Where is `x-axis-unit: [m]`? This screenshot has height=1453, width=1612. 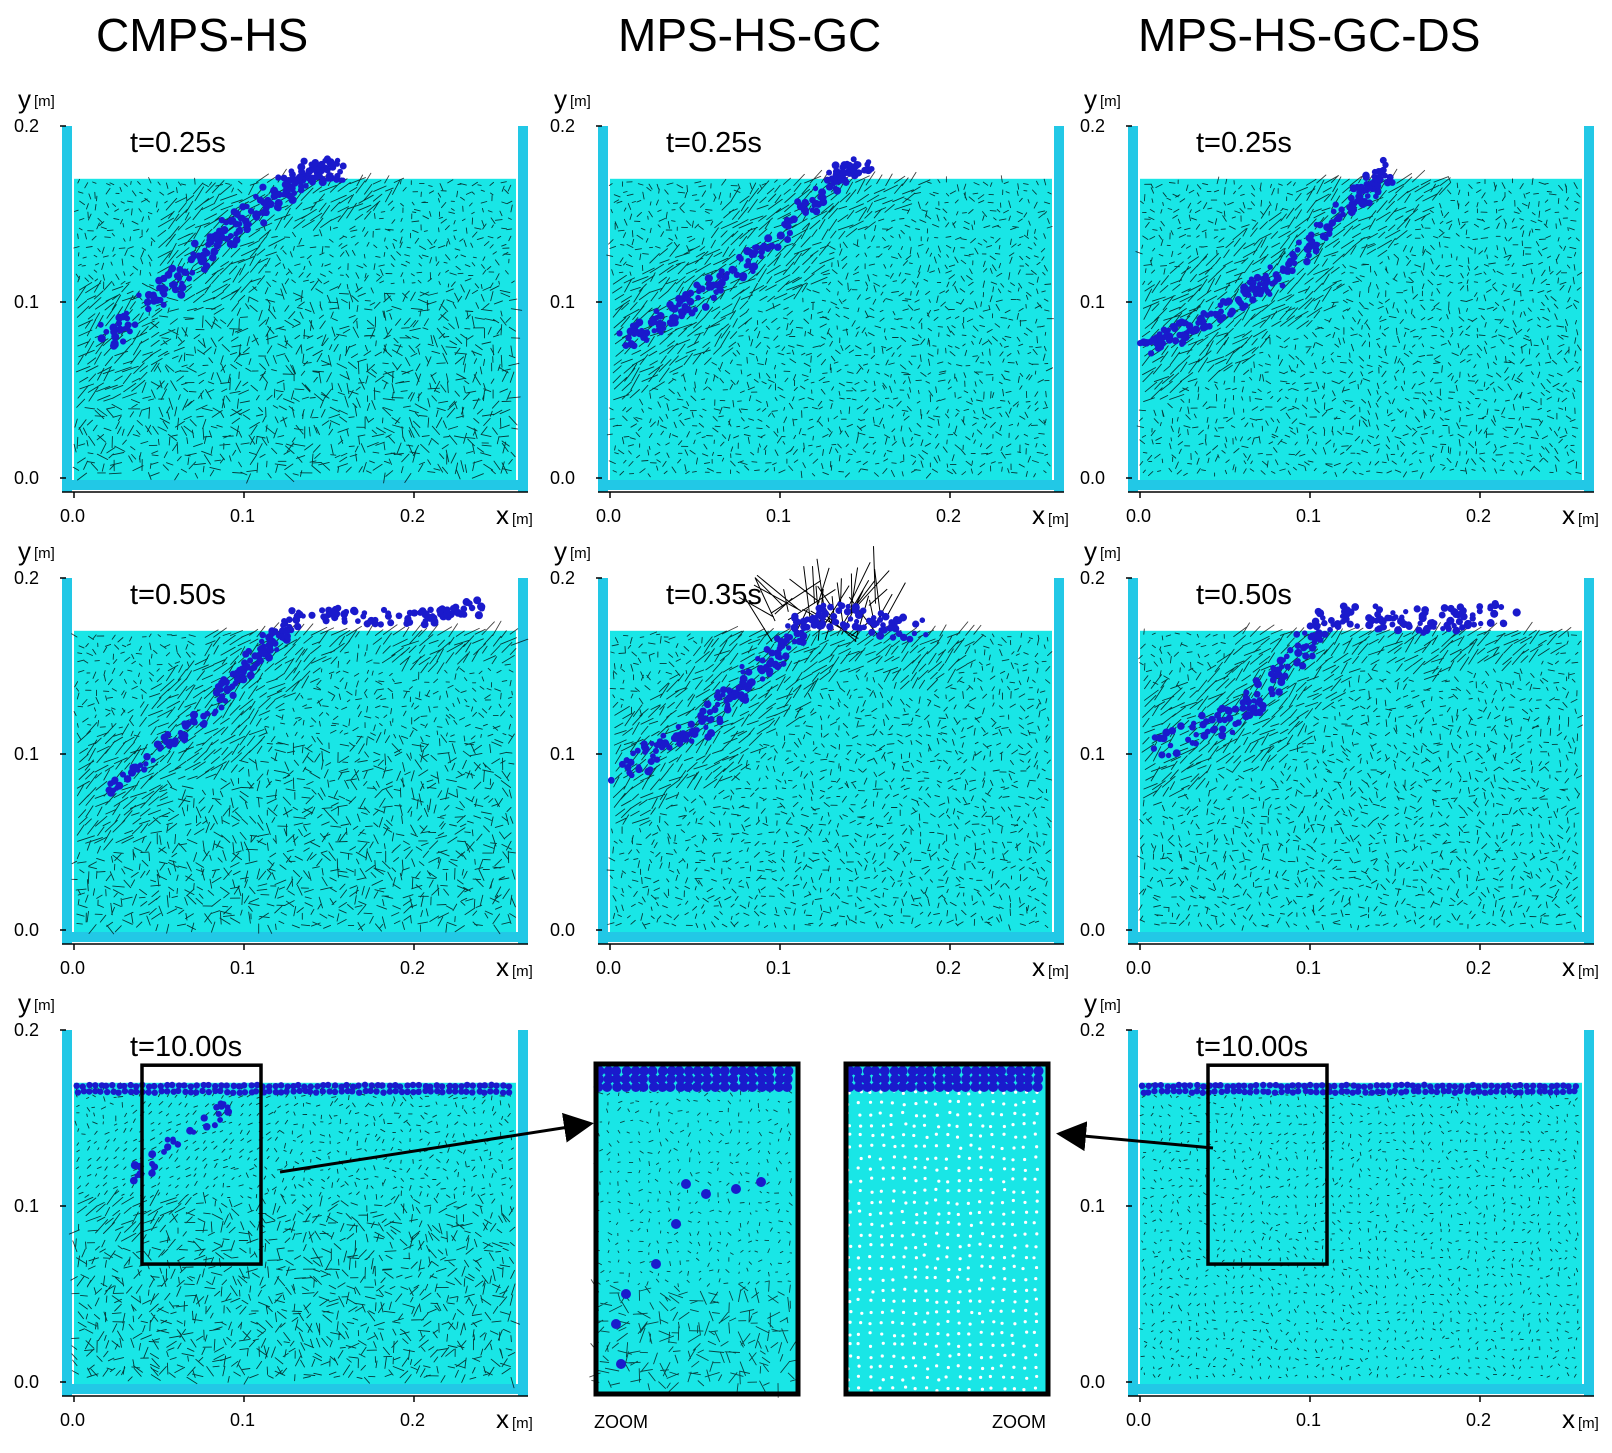
x-axis-unit: [m] is located at coordinates (522, 519).